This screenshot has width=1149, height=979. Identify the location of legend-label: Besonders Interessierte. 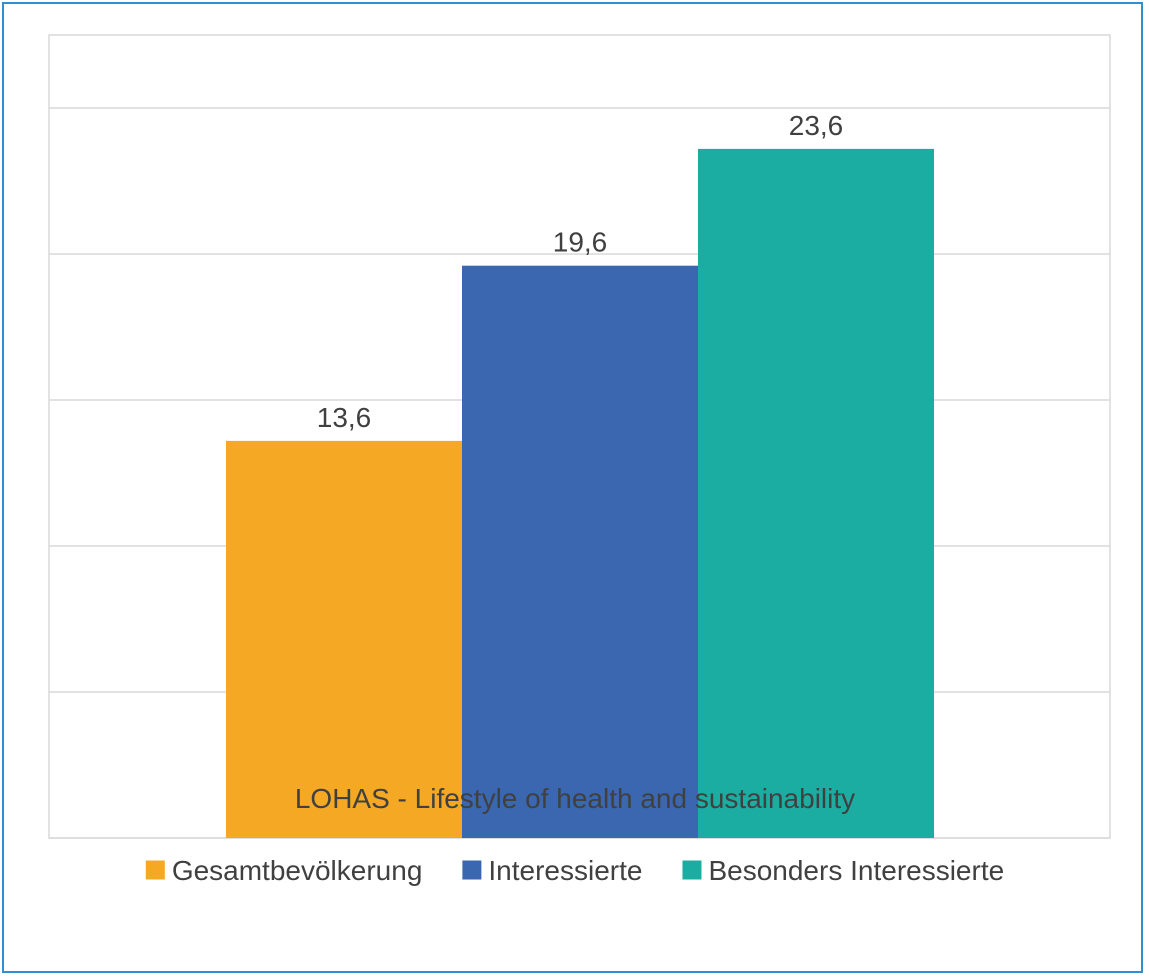
(856, 870).